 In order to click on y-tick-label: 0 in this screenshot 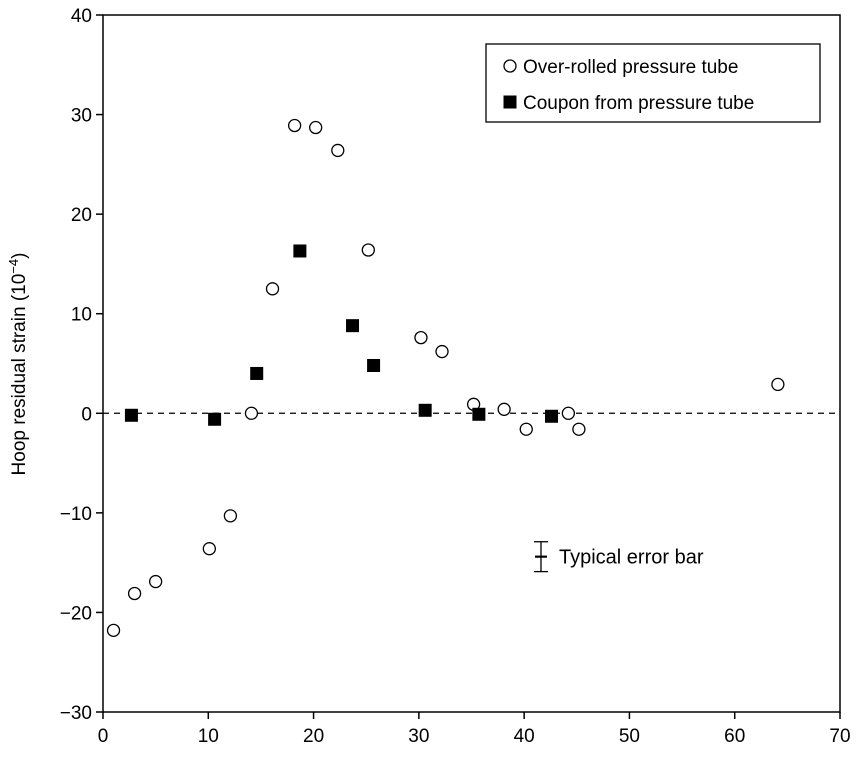, I will do `click(86, 414)`.